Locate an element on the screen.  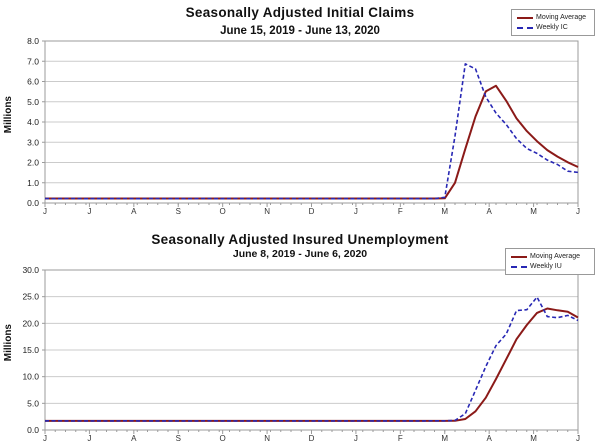
initial-claims-legend: Moving Average Weekly IC is located at coordinates (553, 22).